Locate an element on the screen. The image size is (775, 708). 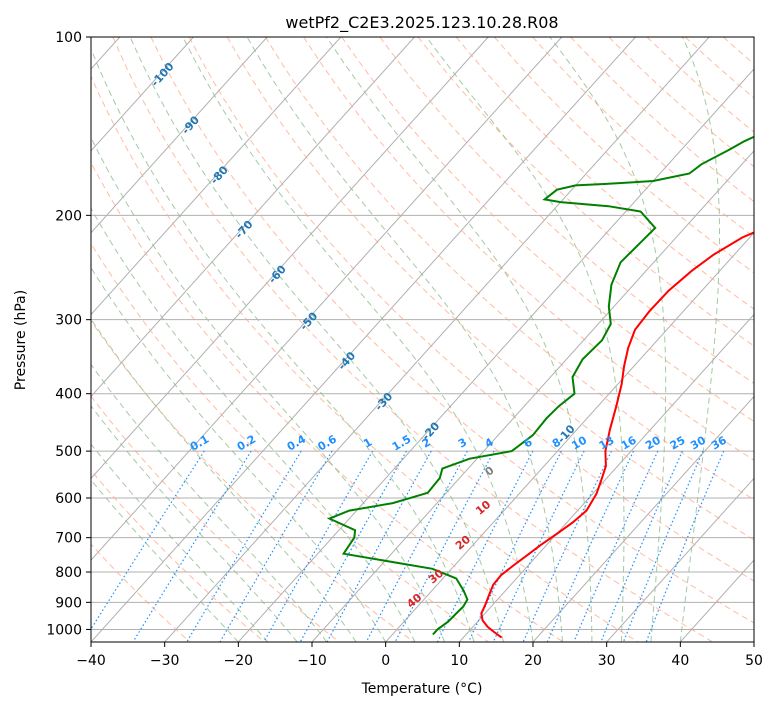
x-tick-label: 20 is located at coordinates (533, 661).